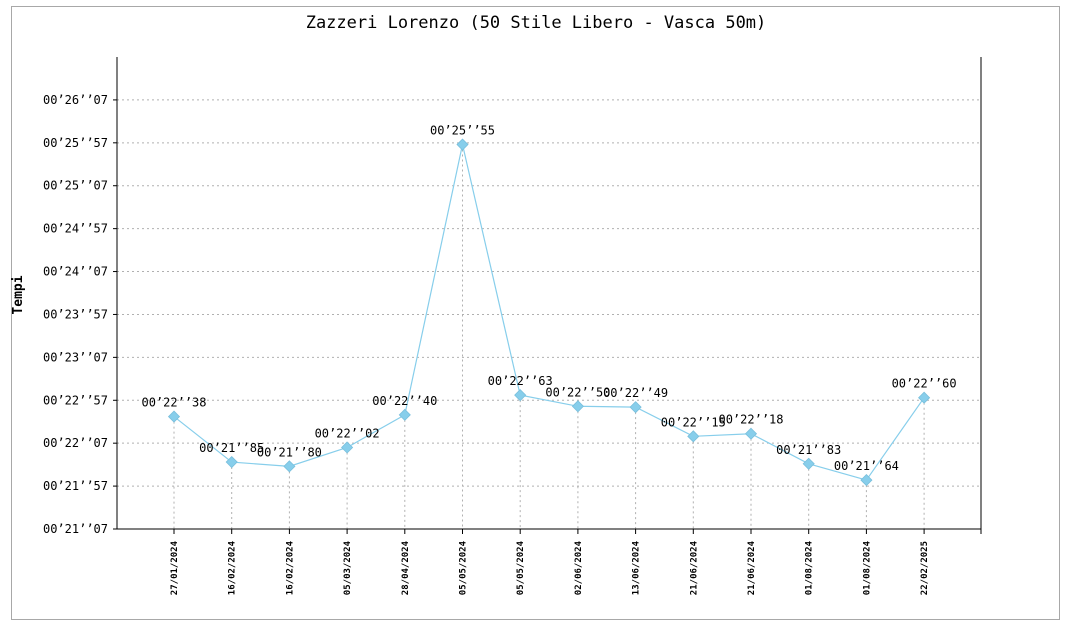 The width and height of the screenshot is (1072, 630). Describe the element at coordinates (75, 486) in the screenshot. I see `y-tick-label: 00’21’’57` at that location.